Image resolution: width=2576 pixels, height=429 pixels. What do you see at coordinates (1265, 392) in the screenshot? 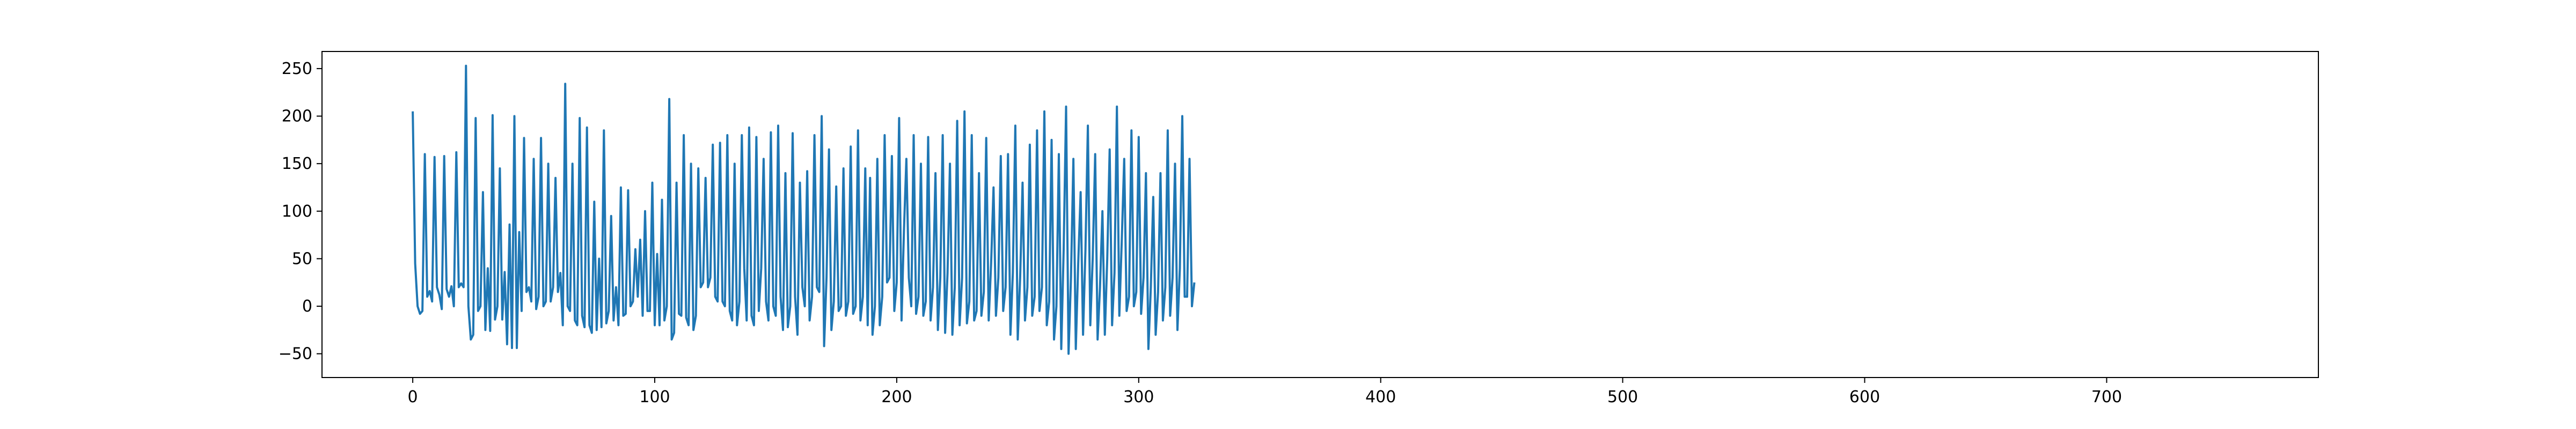
I see `x-axis: 0 100 200 300 400 500 600 700` at bounding box center [1265, 392].